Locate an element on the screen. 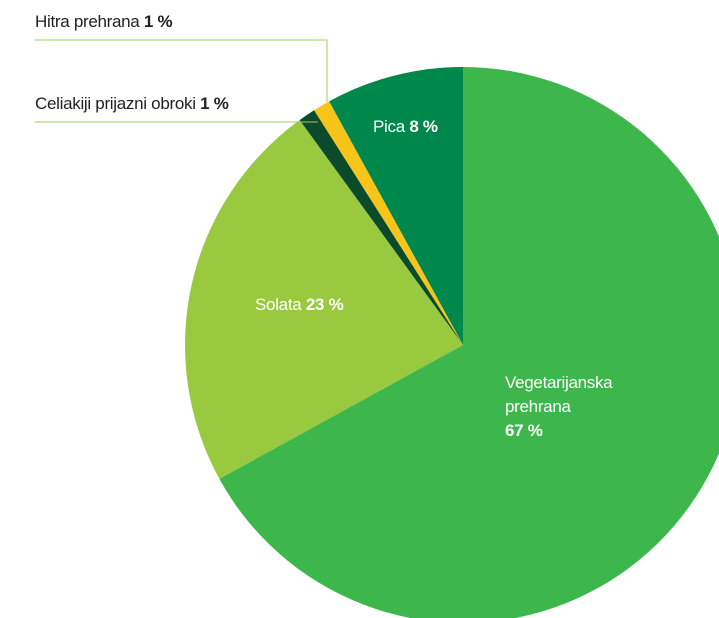  slice-label: Pica 8 % is located at coordinates (405, 127).